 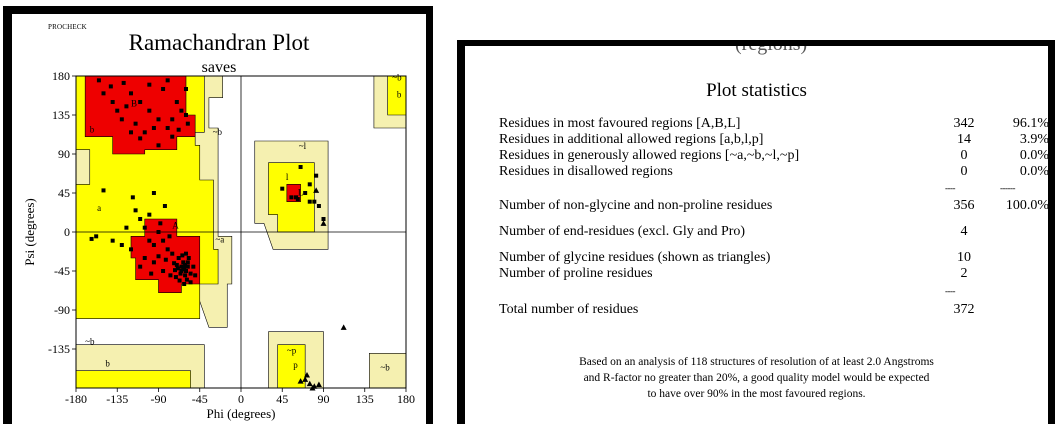 What do you see at coordinates (64, 154) in the screenshot?
I see `y-tick-label: 90` at bounding box center [64, 154].